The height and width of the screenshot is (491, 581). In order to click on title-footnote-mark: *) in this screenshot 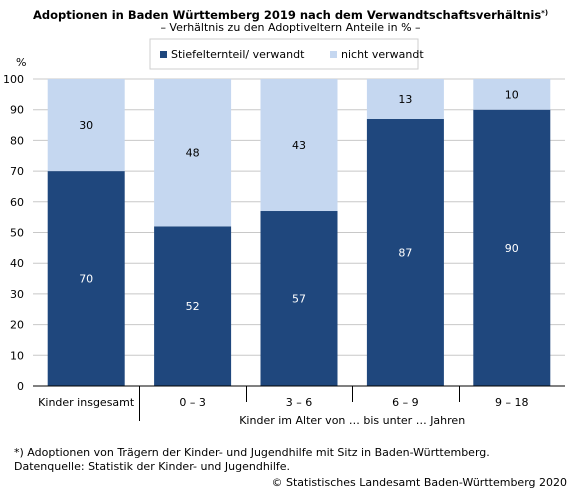, I will do `click(545, 13)`.